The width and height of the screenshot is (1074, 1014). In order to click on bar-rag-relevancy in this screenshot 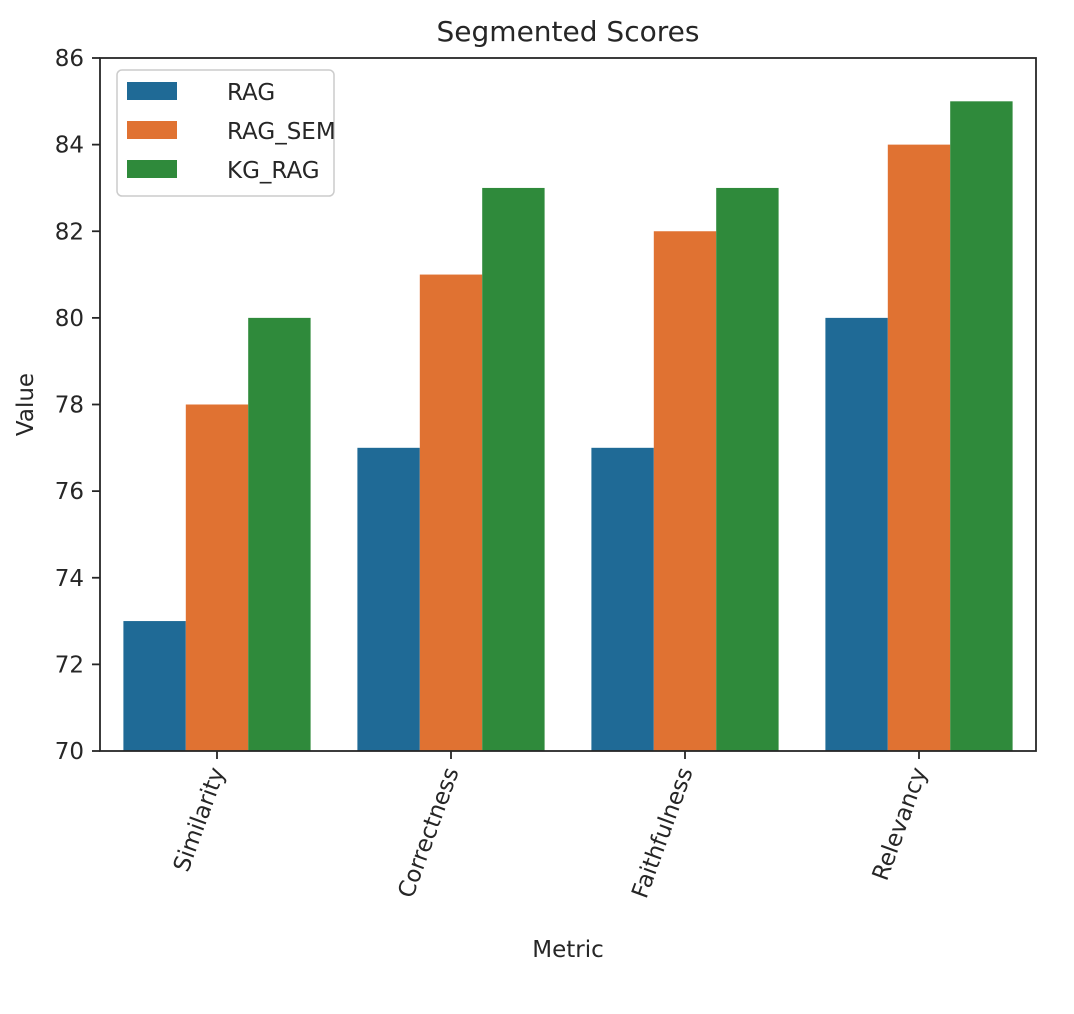, I will do `click(856, 534)`.